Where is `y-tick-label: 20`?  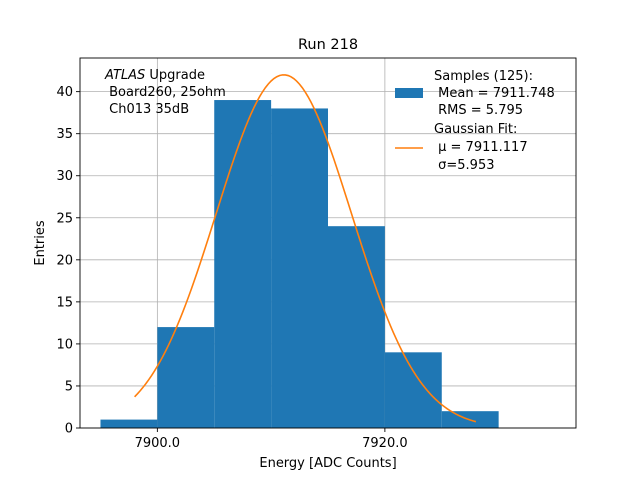 y-tick-label: 20 is located at coordinates (64, 260).